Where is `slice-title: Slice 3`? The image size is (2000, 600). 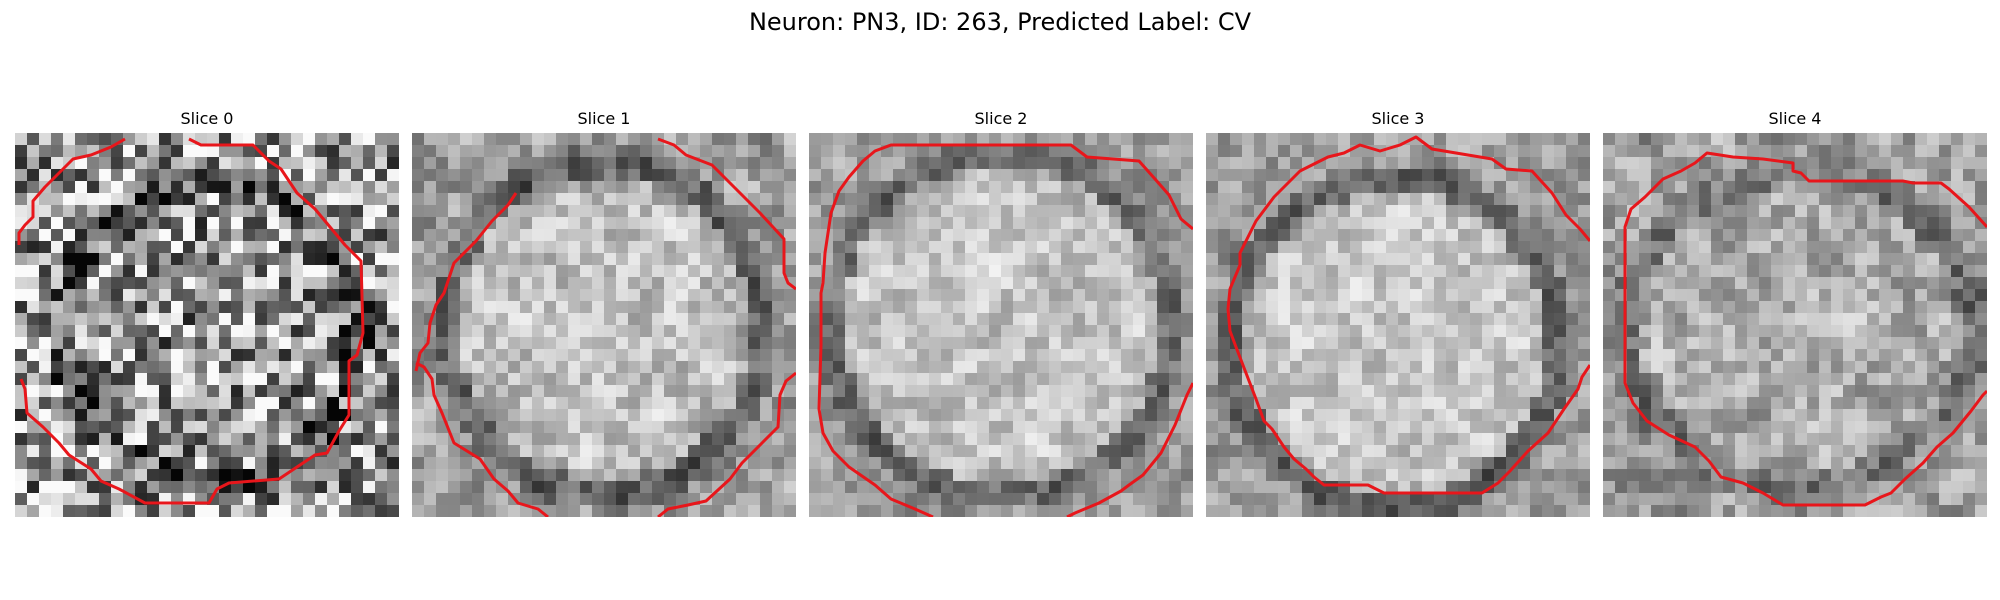
slice-title: Slice 3 is located at coordinates (1398, 118).